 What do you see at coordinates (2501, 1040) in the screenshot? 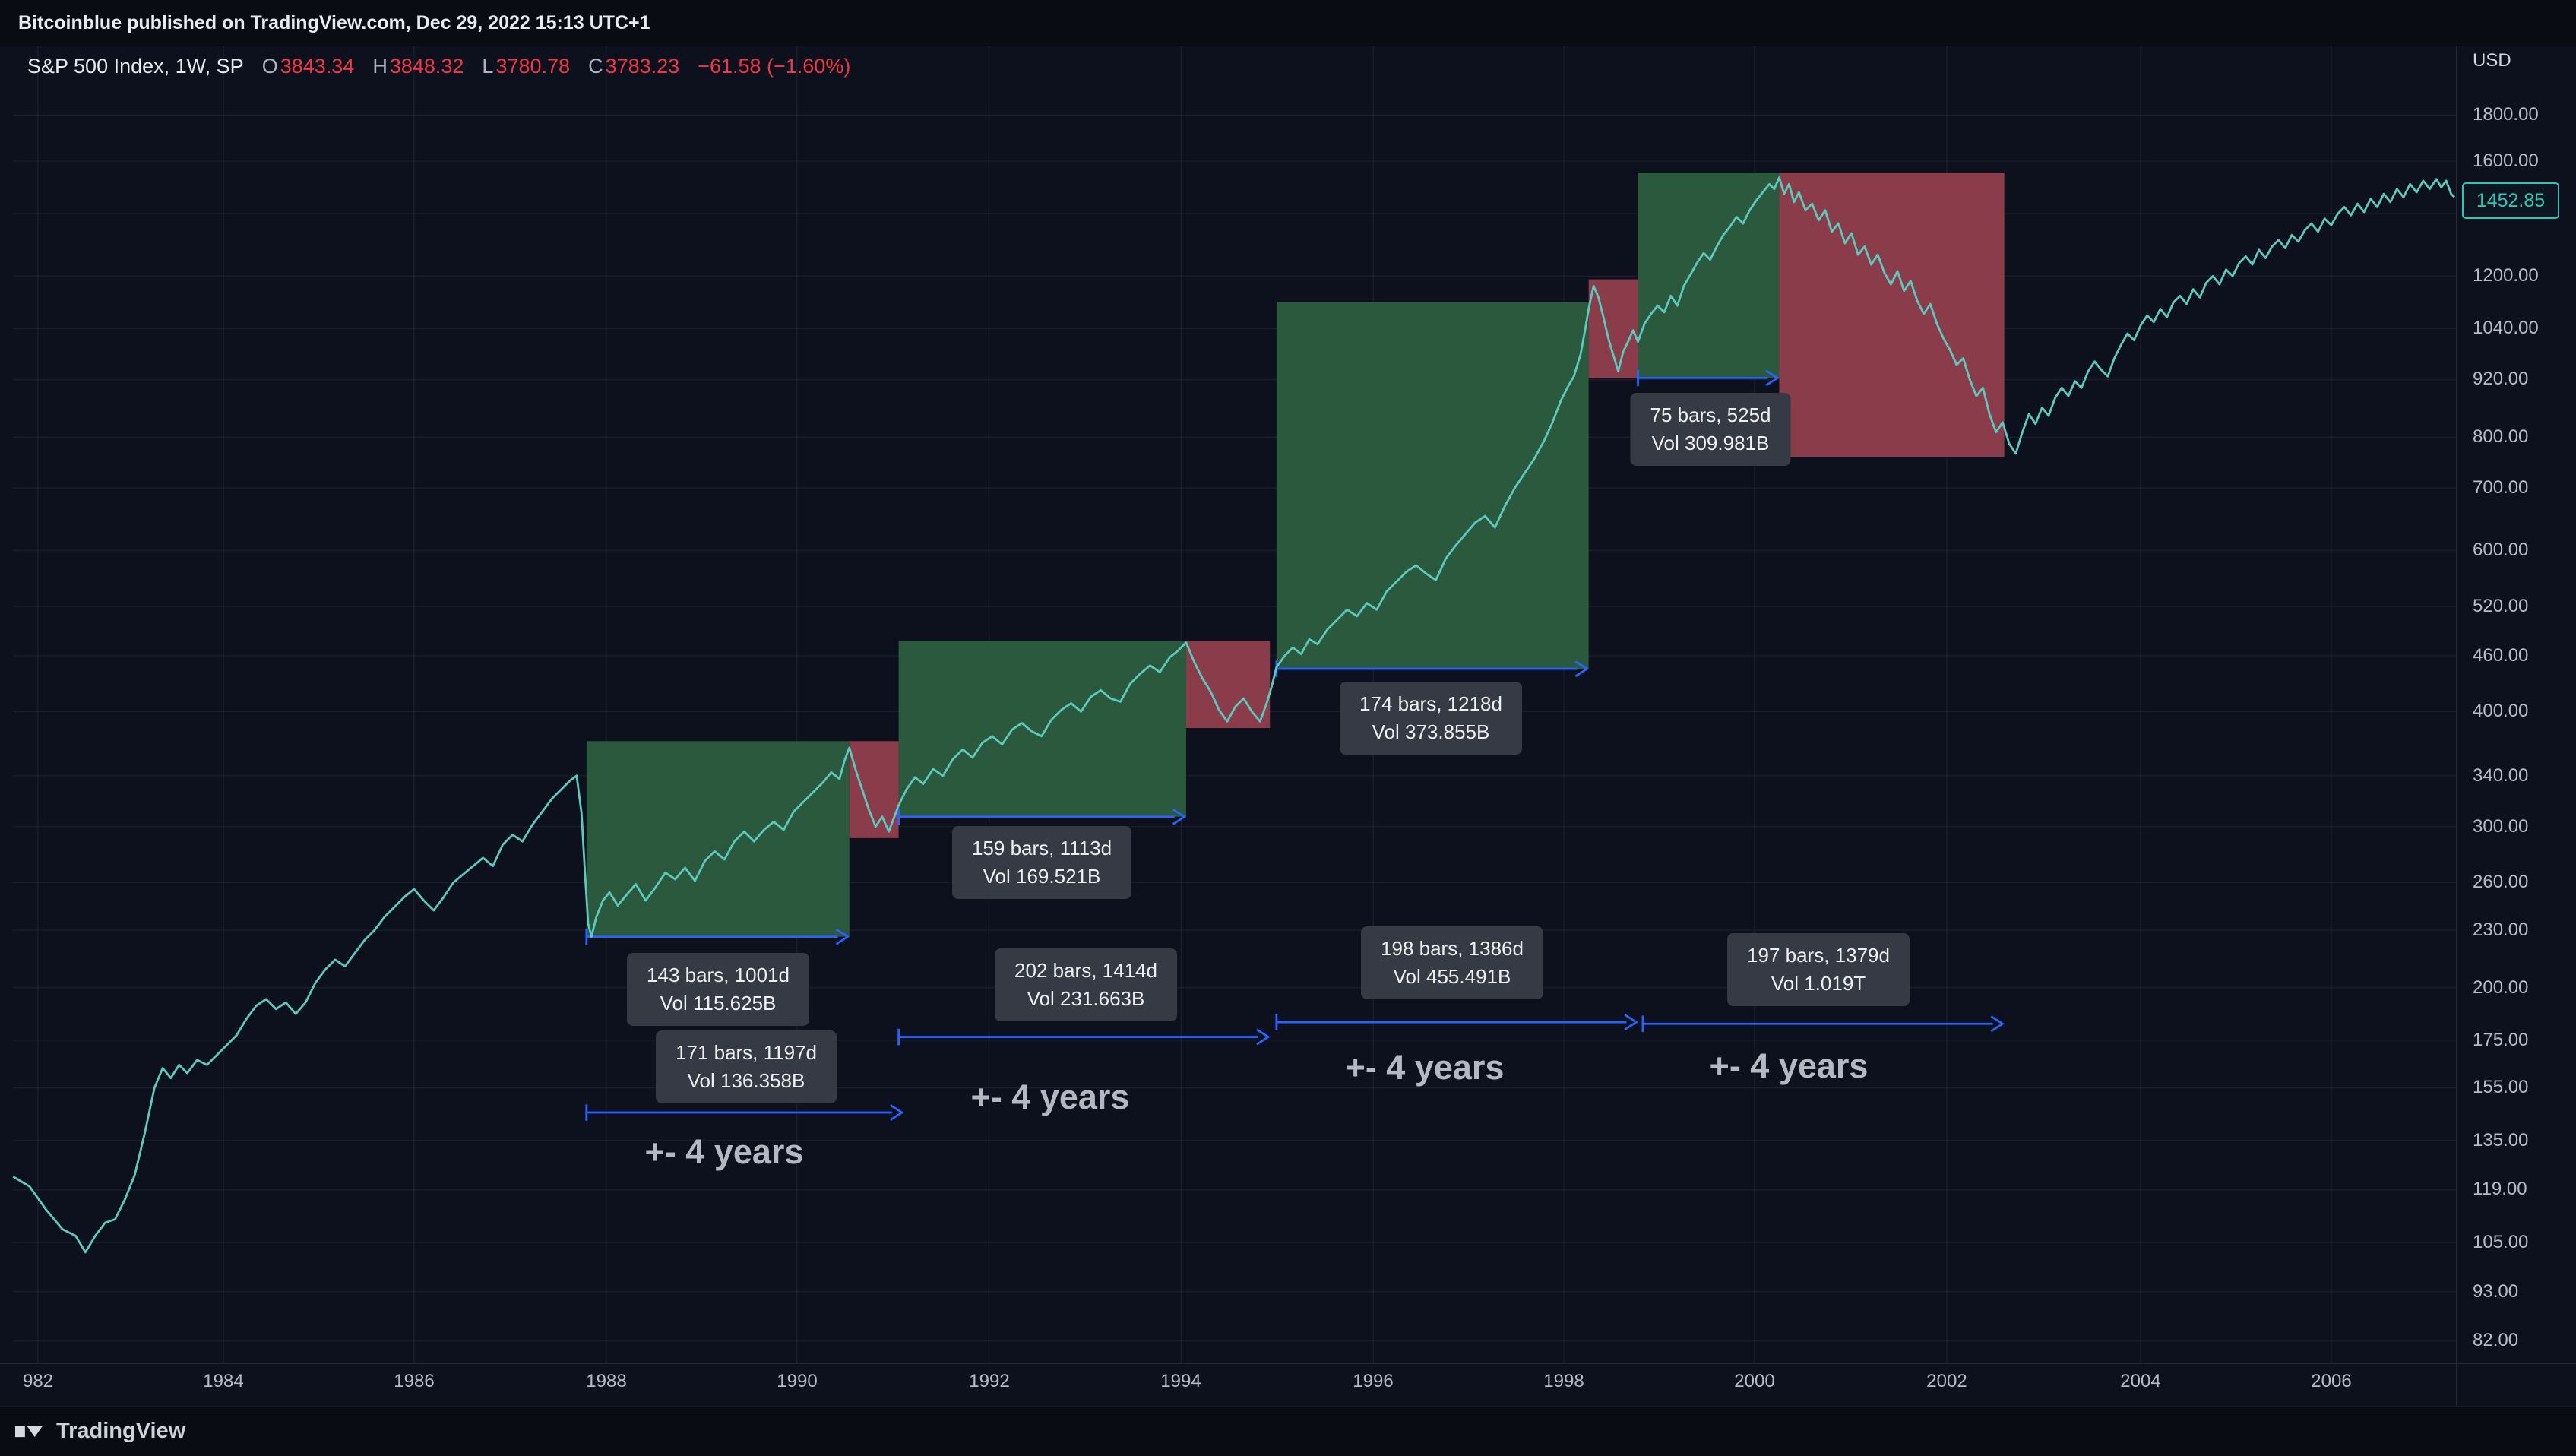
I see `price-tick: 175.00` at bounding box center [2501, 1040].